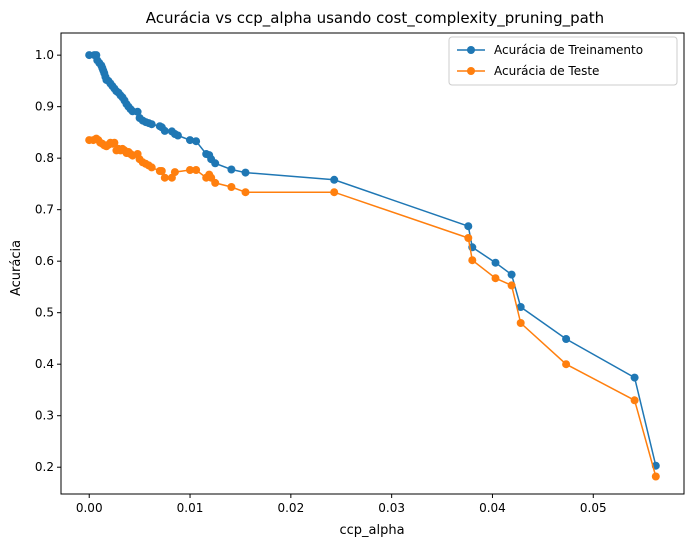 The width and height of the screenshot is (691, 546). What do you see at coordinates (89, 508) in the screenshot?
I see `x-tick-label: 0.00` at bounding box center [89, 508].